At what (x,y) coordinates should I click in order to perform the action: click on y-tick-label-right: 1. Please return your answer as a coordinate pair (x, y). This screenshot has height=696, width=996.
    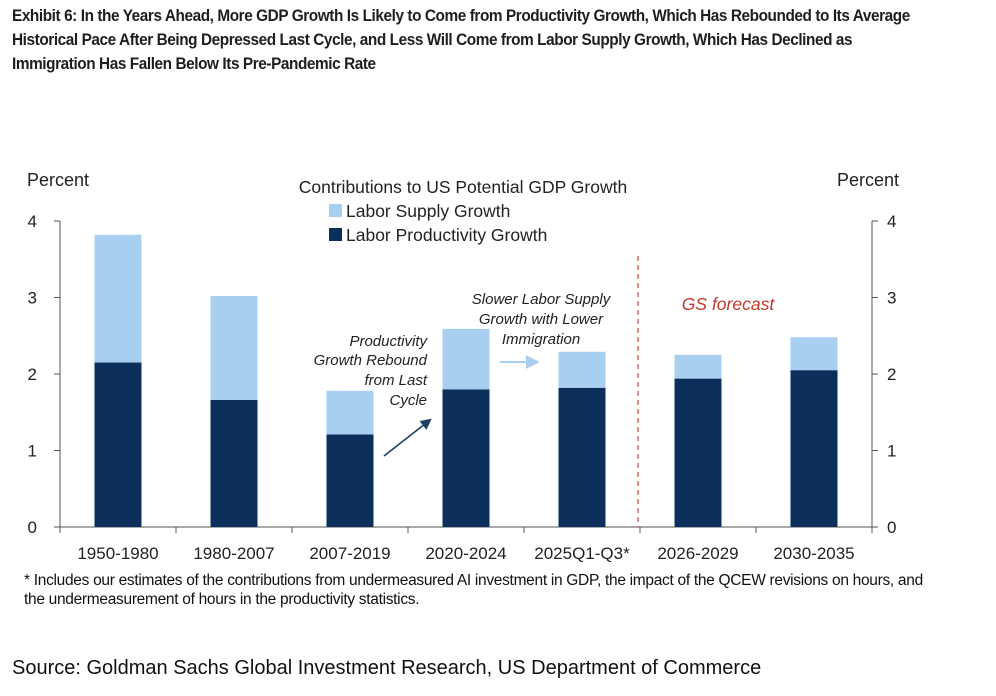
    Looking at the image, I should click on (891, 451).